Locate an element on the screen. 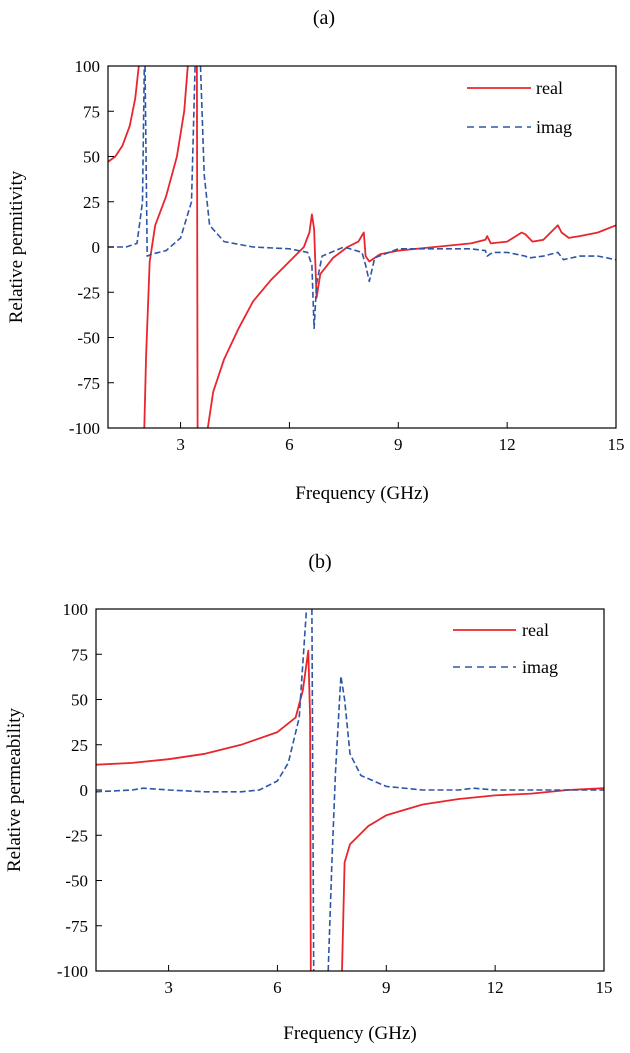 This screenshot has width=630, height=1053. y-tick-label-a: -25 is located at coordinates (88, 292).